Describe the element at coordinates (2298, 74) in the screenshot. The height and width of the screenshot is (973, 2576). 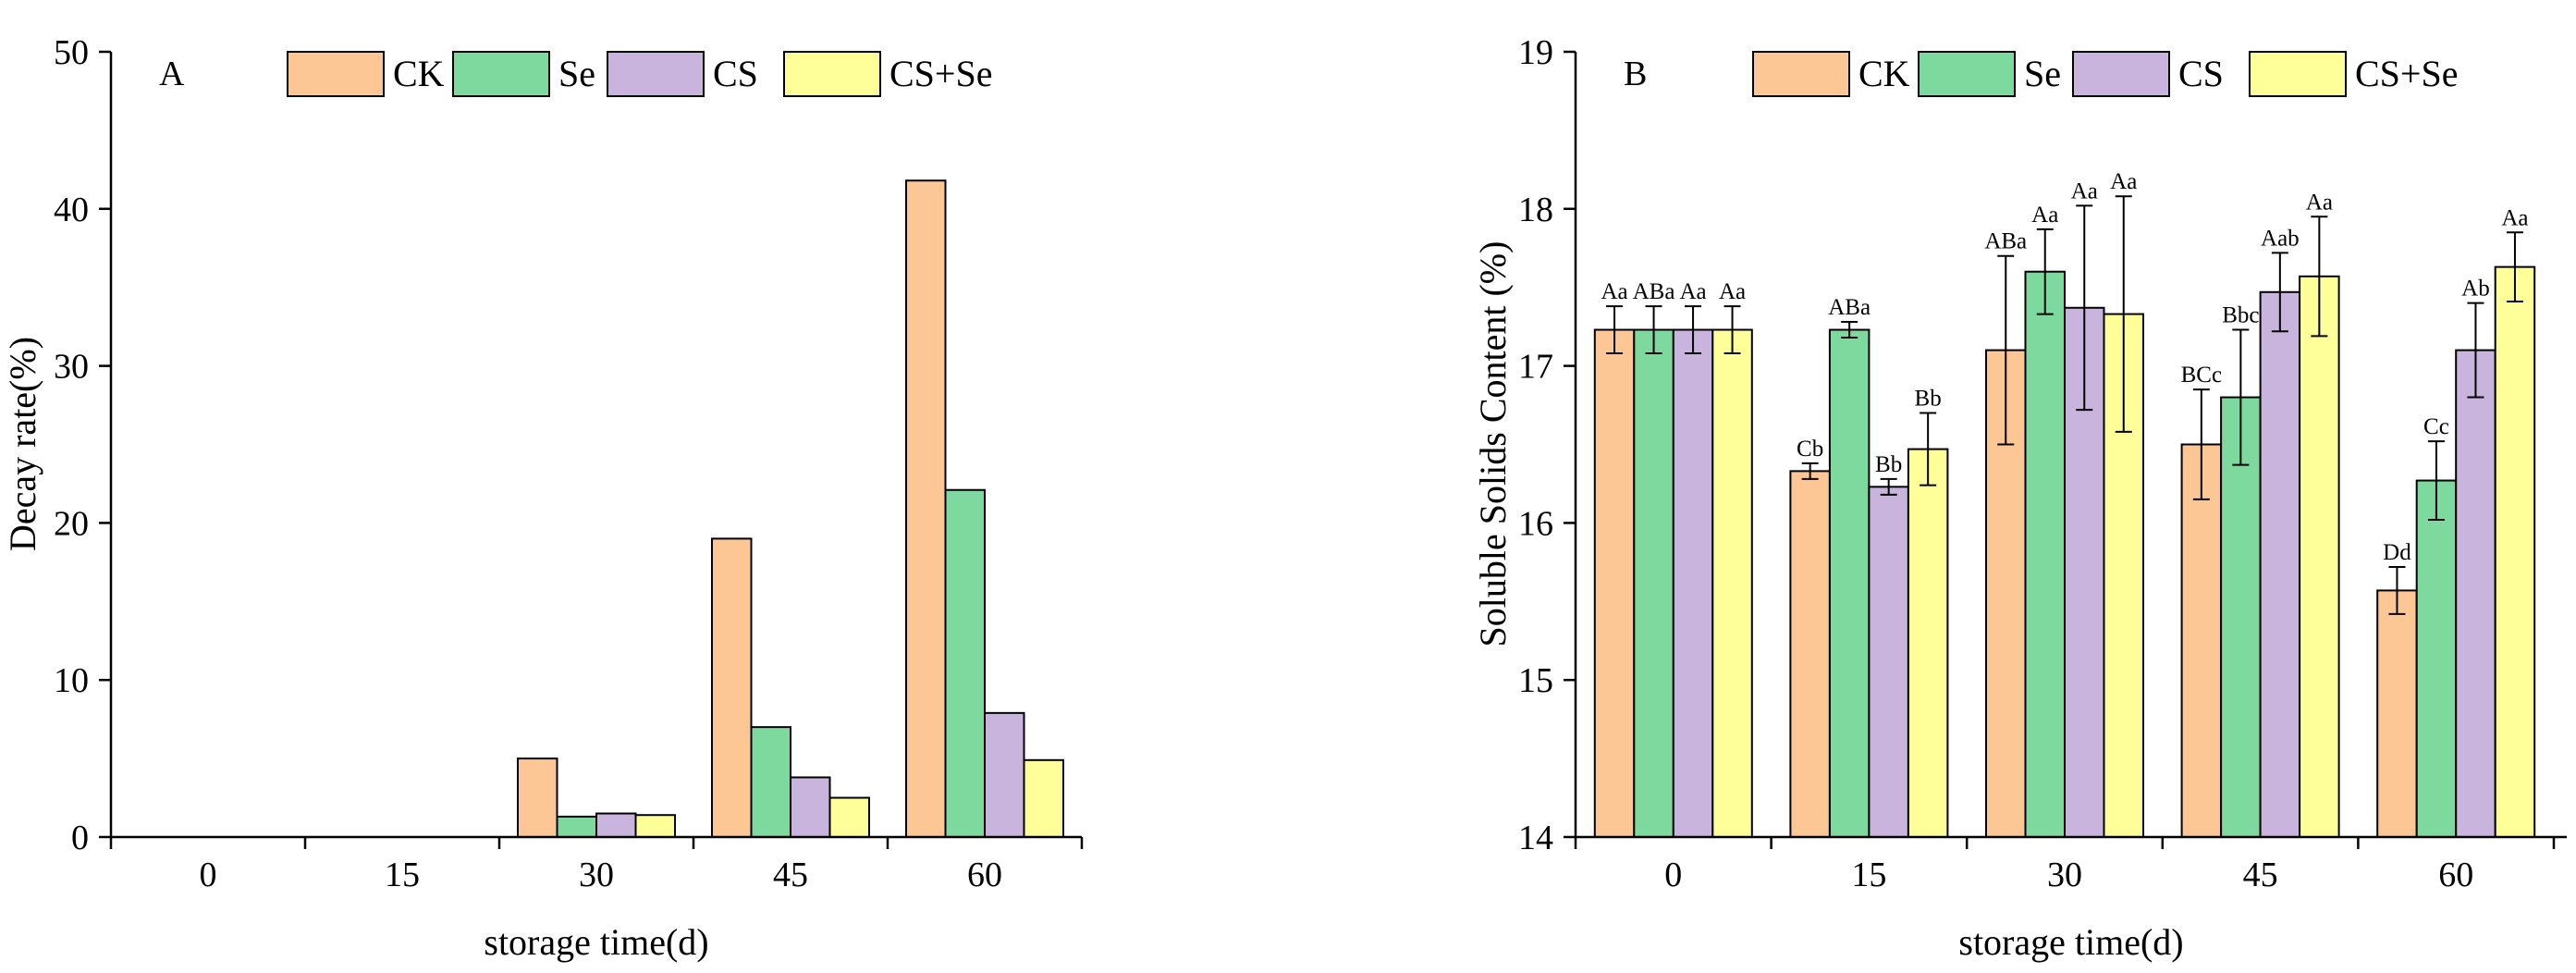
I see `soluble-solids-legend-swatch-cs-plus-se` at that location.